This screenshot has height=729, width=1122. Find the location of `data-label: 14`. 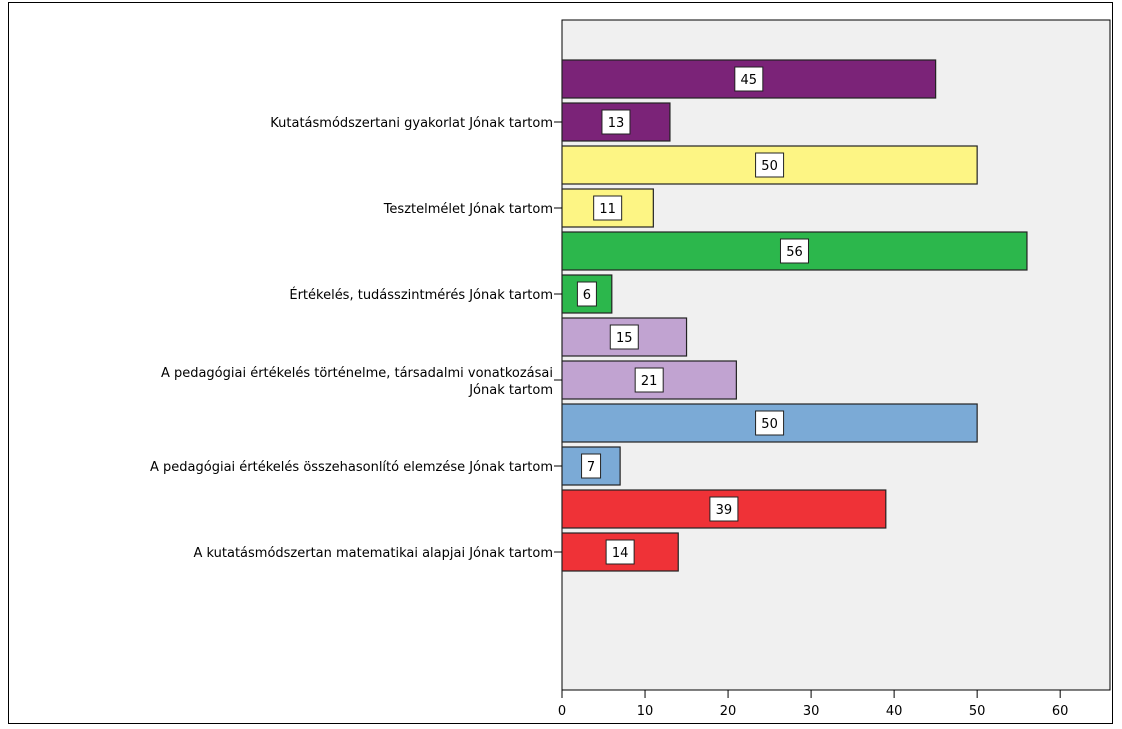

data-label: 14 is located at coordinates (620, 553).